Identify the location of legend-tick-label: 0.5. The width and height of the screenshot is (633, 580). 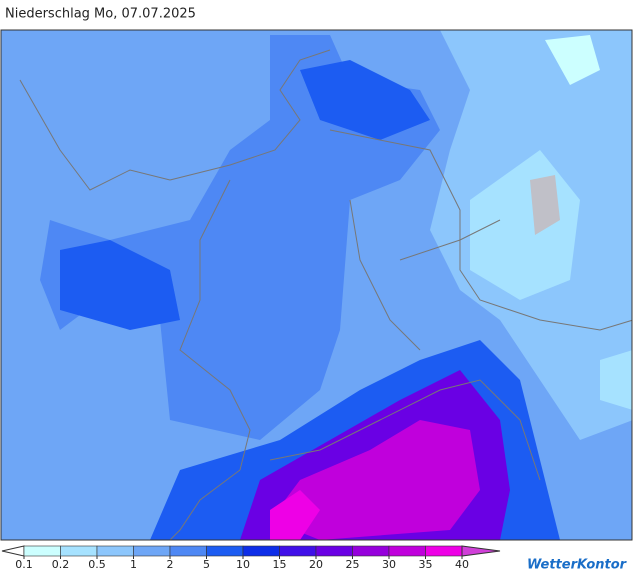
(97, 564).